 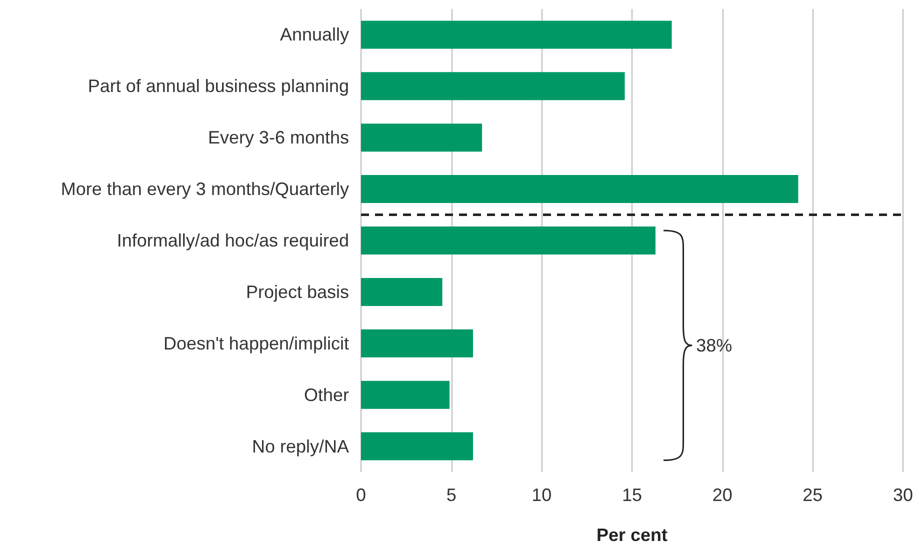 I want to click on y-tick-label: More than every 3 months/Quarterly, so click(x=204, y=189).